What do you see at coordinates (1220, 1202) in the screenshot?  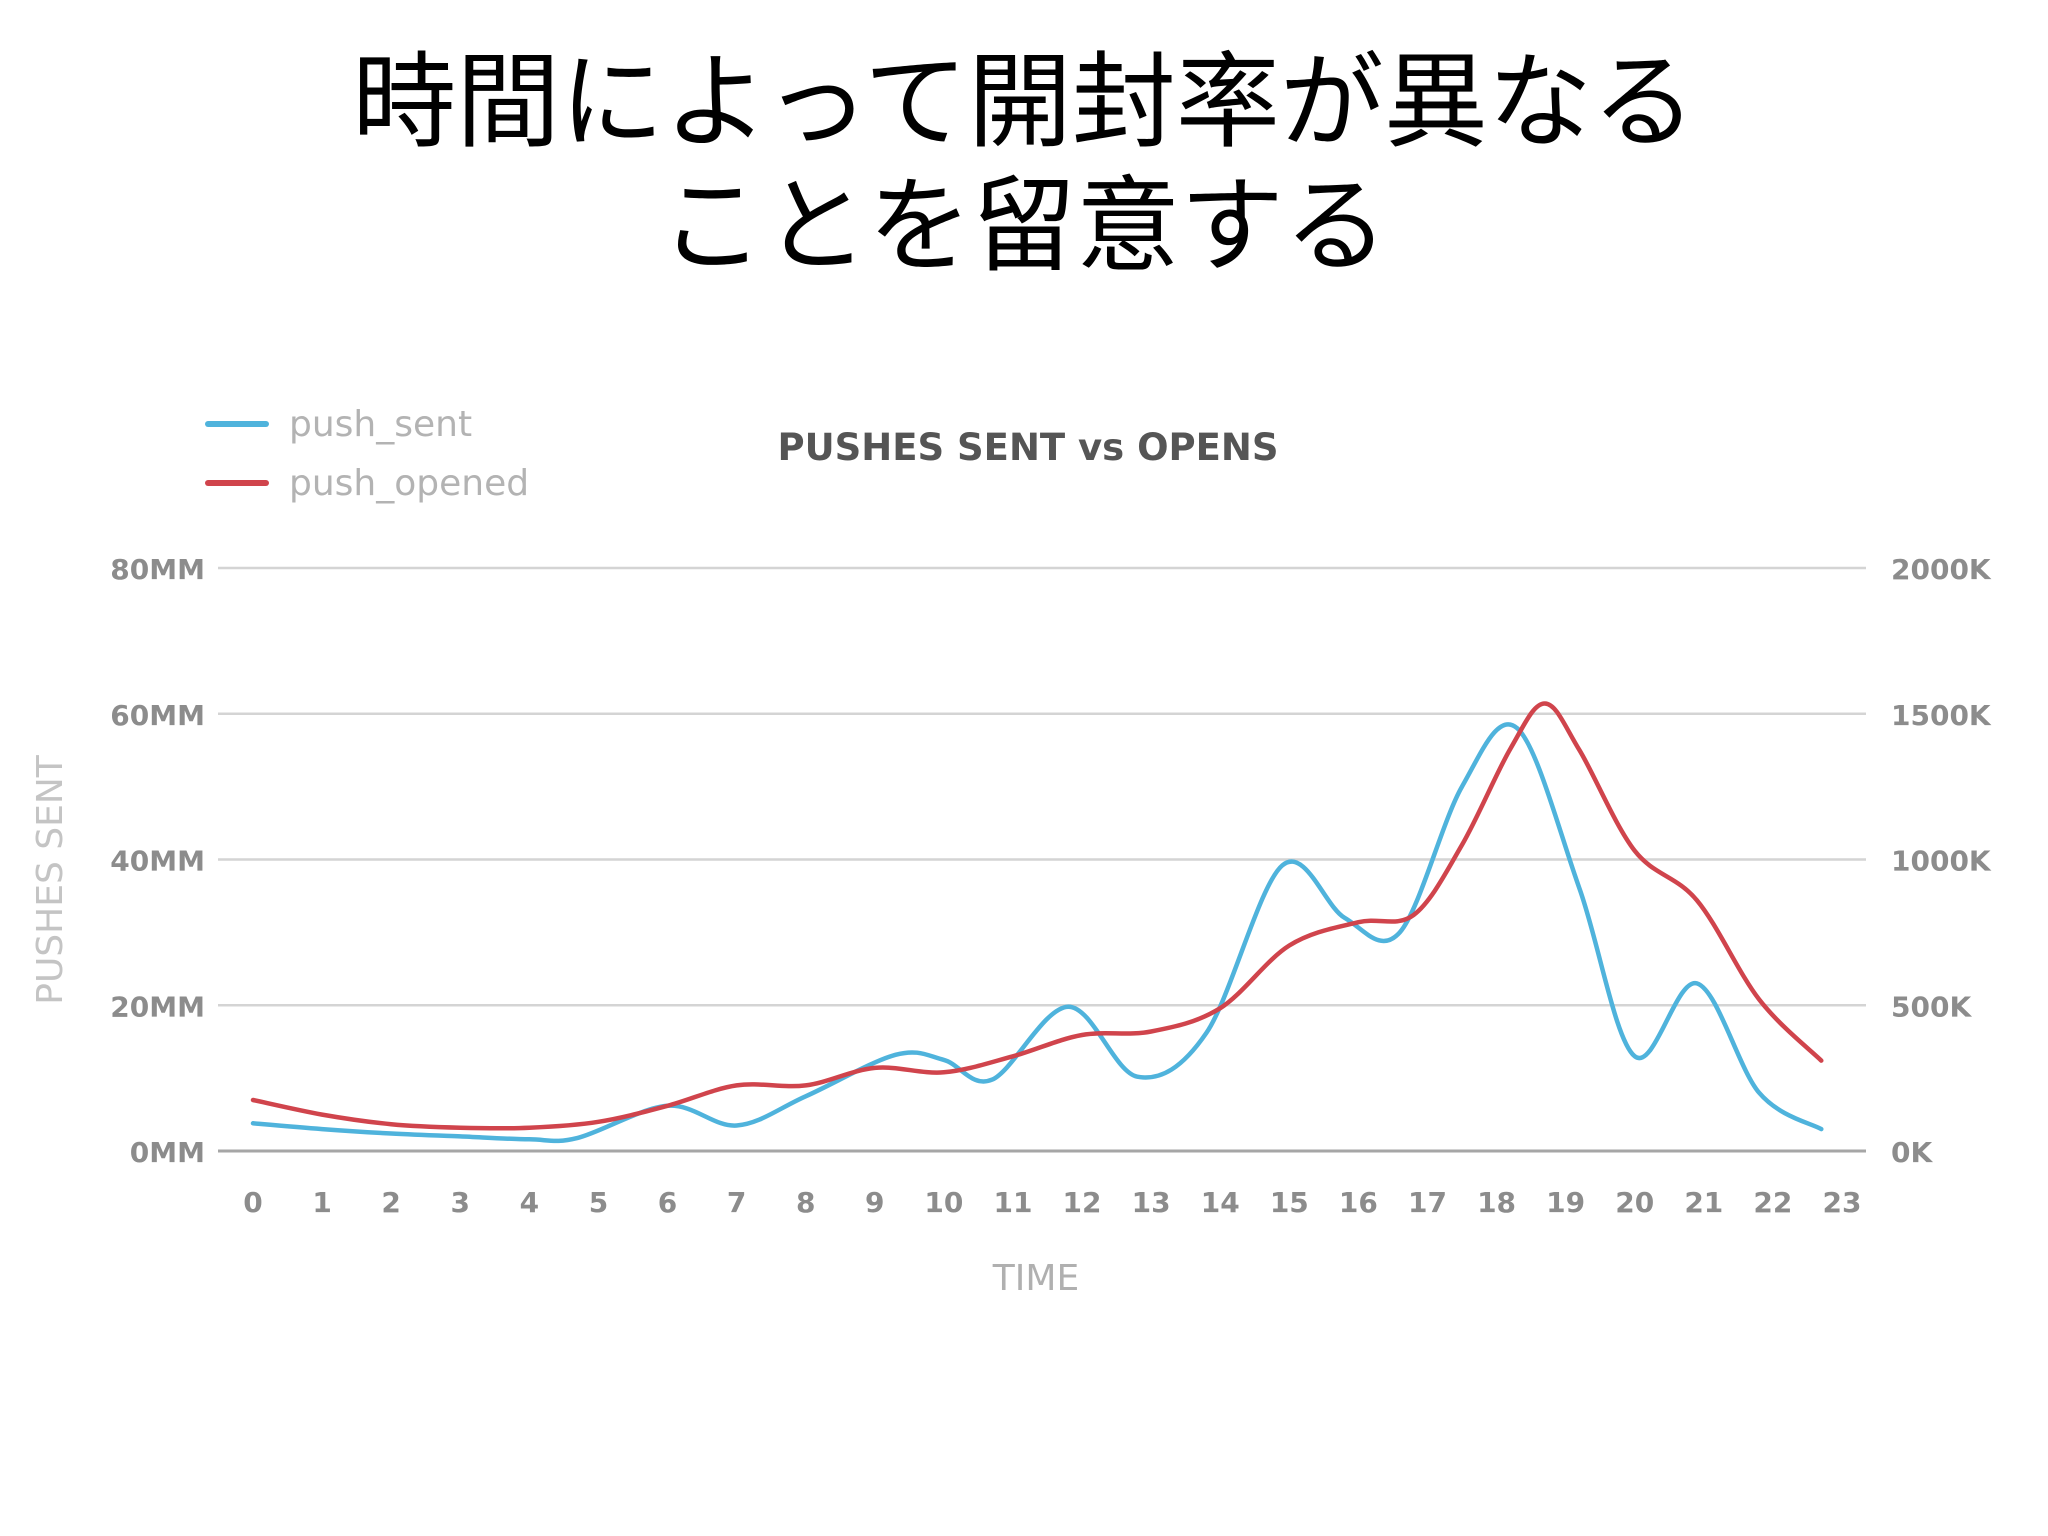 I see `x-tick-label: 14` at bounding box center [1220, 1202].